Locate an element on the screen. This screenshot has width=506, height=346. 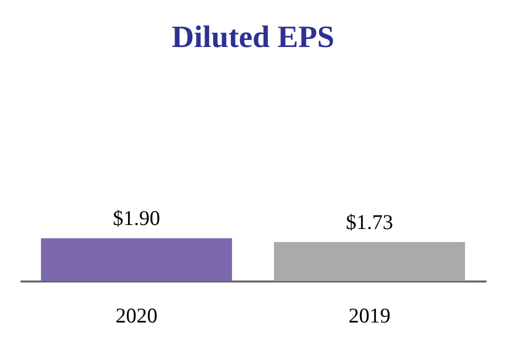
data-label: $1.73 is located at coordinates (370, 222).